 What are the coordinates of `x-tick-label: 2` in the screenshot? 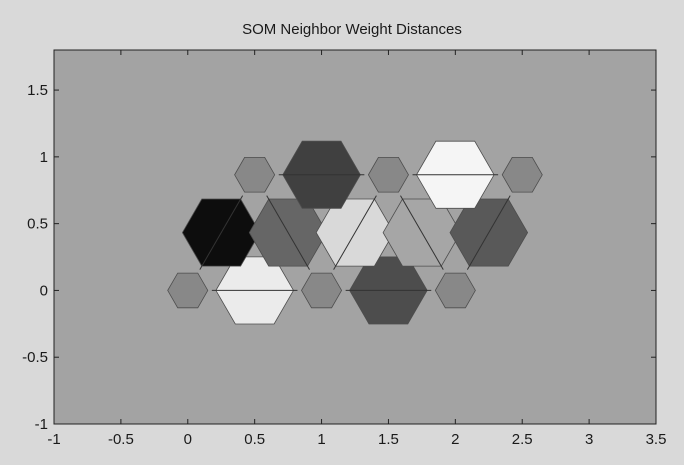 It's located at (455, 439).